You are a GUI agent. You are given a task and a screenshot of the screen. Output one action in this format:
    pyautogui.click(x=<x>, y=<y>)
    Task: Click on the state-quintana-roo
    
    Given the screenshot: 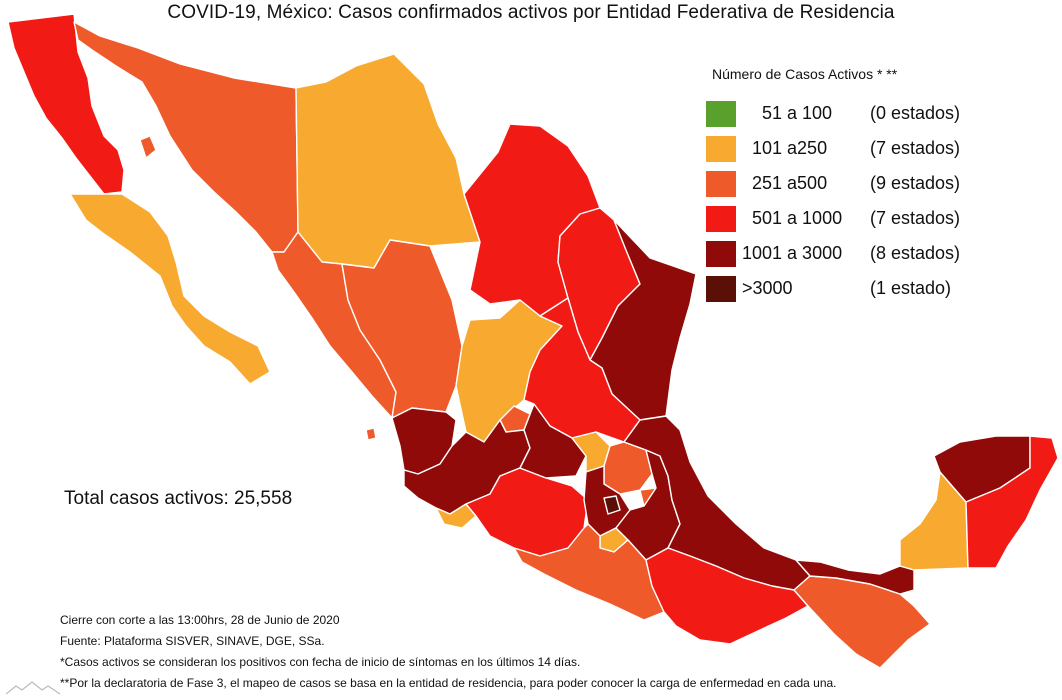 What is the action you would take?
    pyautogui.click(x=1012, y=502)
    